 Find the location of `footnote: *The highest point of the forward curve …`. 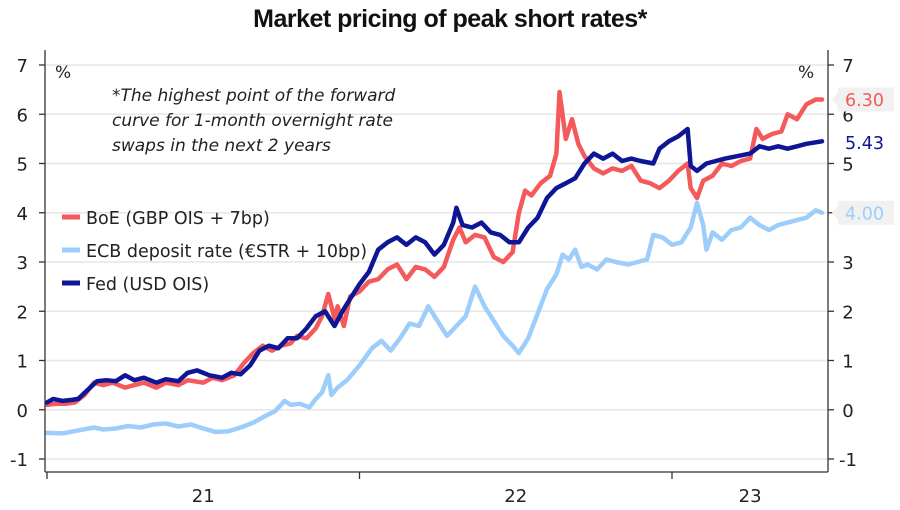

footnote: *The highest point of the forward curve … is located at coordinates (254, 121).